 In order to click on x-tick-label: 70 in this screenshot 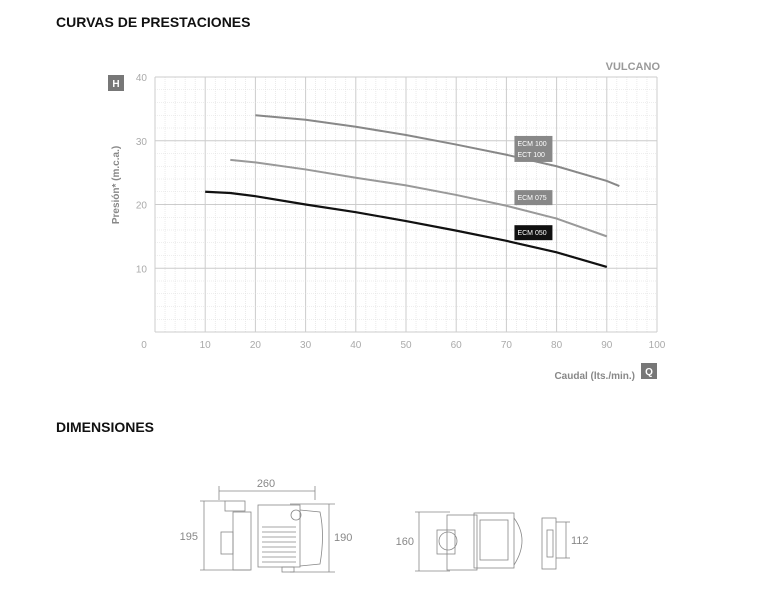, I will do `click(507, 345)`.